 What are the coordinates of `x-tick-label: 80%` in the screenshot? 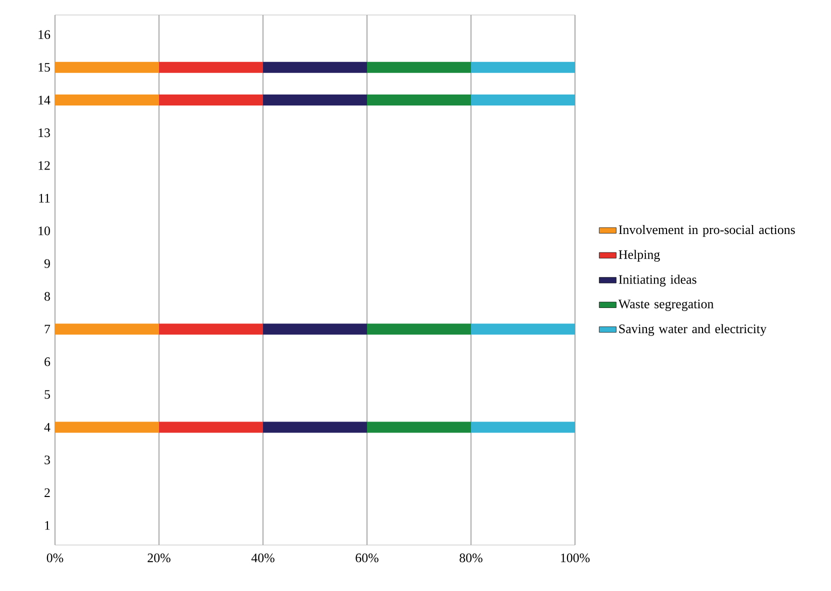 It's located at (471, 558).